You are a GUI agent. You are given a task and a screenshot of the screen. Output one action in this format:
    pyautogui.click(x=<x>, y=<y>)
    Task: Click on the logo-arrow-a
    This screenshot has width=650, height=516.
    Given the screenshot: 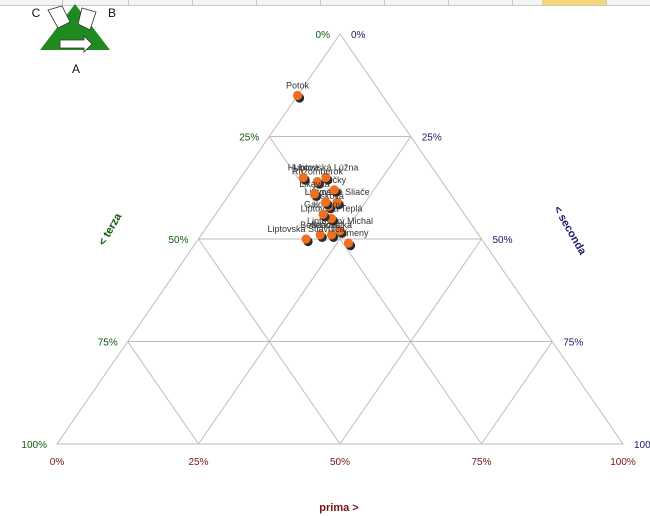 What is the action you would take?
    pyautogui.click(x=76, y=44)
    